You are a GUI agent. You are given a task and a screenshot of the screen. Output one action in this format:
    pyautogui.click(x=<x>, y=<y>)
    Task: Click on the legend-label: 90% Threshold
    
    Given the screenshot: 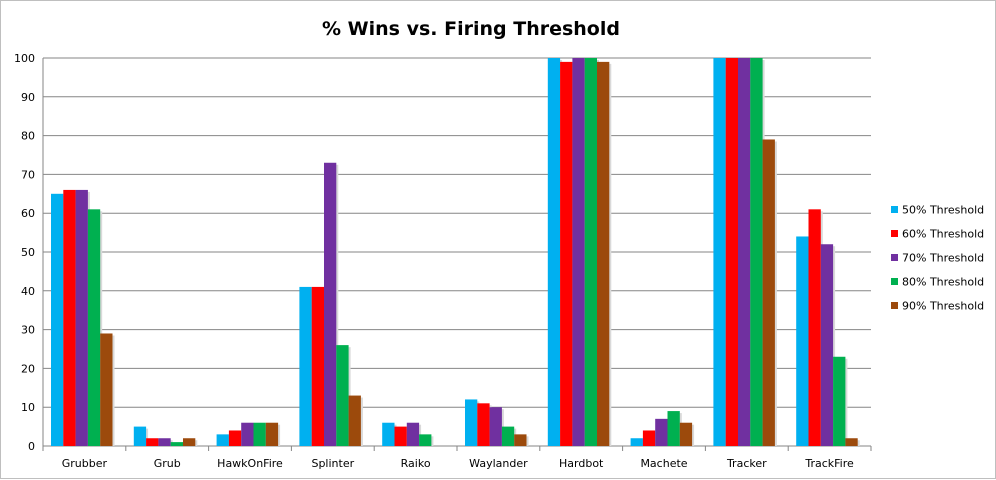 What is the action you would take?
    pyautogui.click(x=943, y=306)
    